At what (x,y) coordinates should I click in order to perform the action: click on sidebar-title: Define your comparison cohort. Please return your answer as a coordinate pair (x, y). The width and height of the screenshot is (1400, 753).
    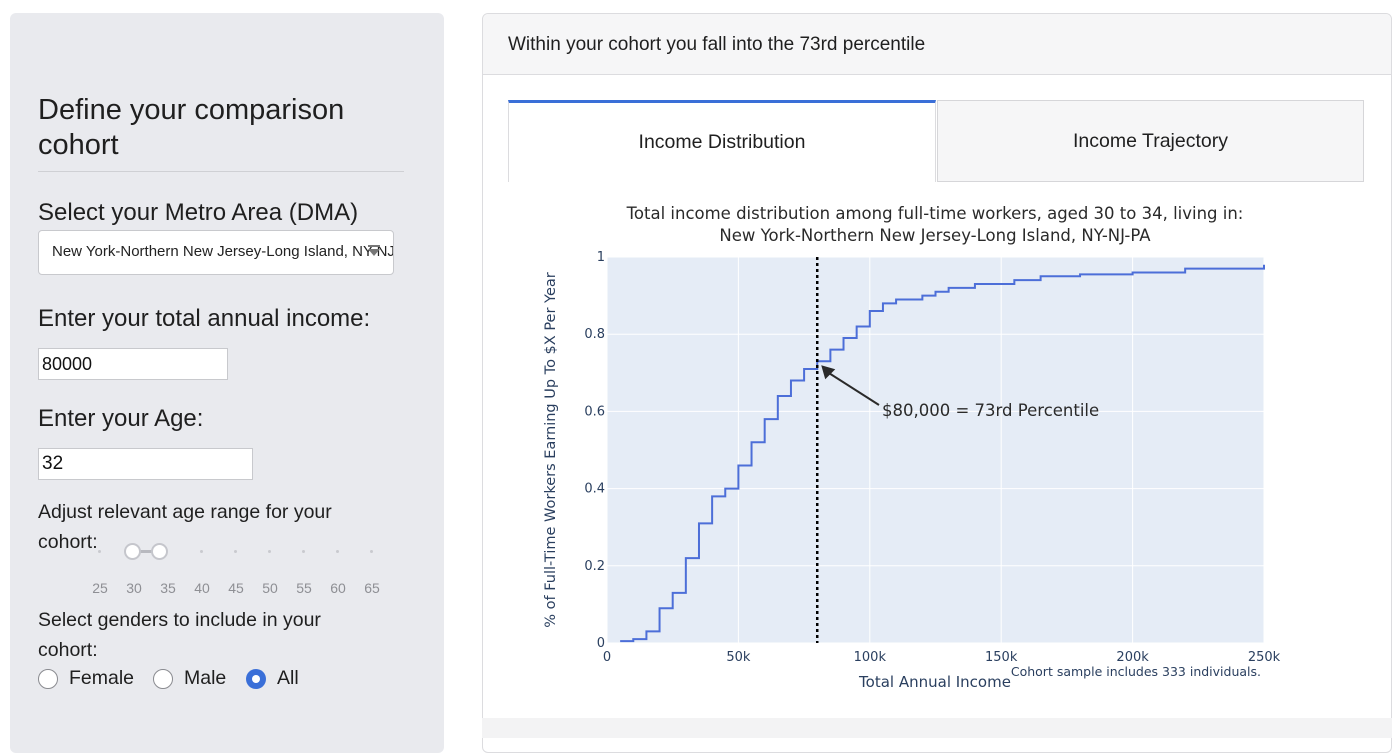
    Looking at the image, I should click on (191, 127).